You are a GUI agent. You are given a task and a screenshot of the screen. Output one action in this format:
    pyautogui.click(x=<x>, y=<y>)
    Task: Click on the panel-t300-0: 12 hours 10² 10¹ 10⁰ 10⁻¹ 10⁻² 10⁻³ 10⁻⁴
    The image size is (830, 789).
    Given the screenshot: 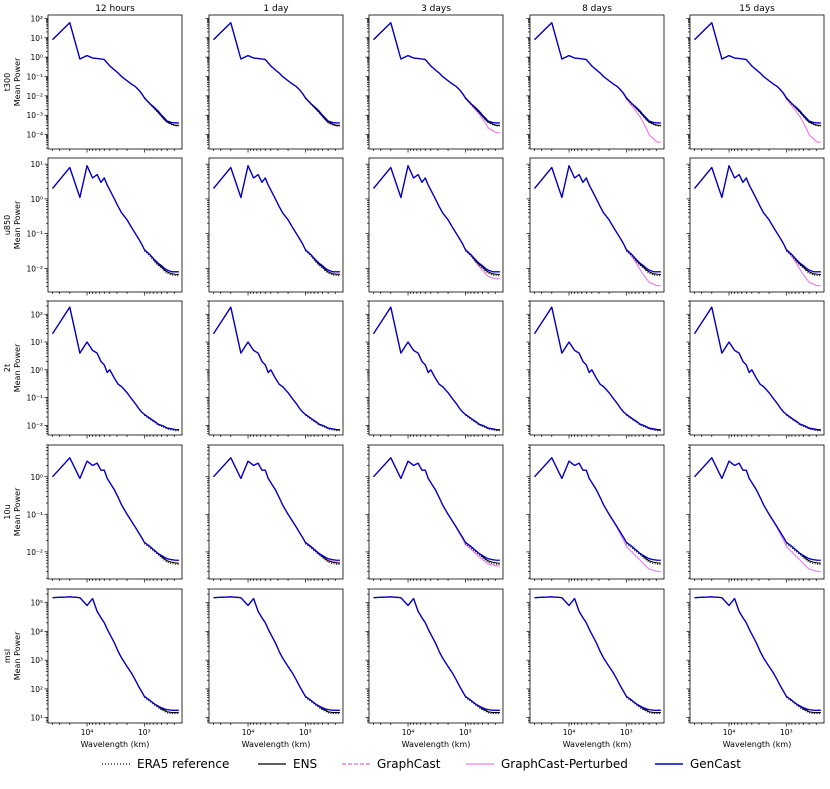 What is the action you would take?
    pyautogui.click(x=104, y=78)
    